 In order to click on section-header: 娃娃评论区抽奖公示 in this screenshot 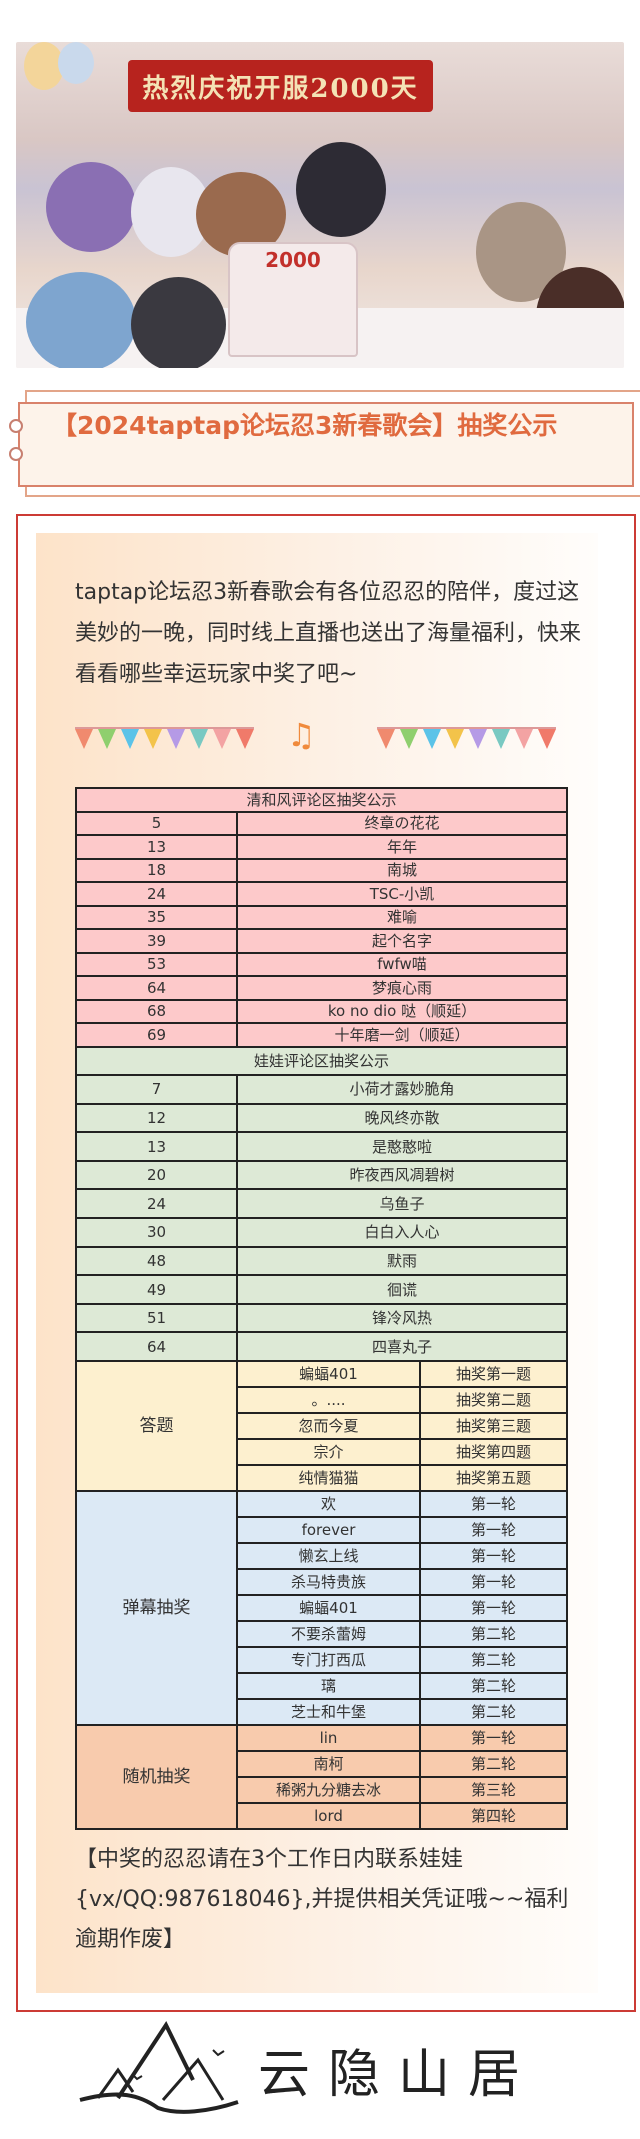, I will do `click(321, 1061)`.